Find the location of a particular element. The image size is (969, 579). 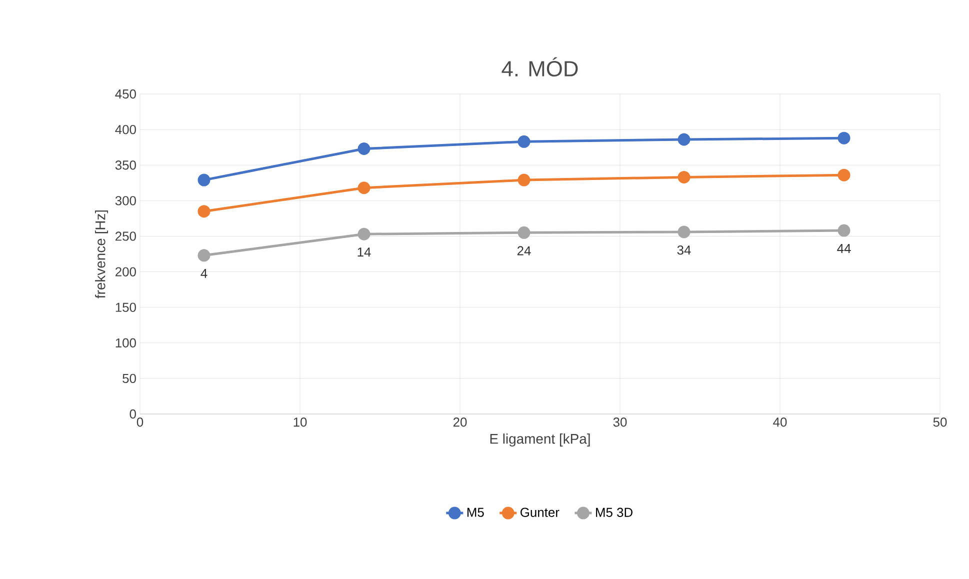

legend-label: Gunter is located at coordinates (540, 512).